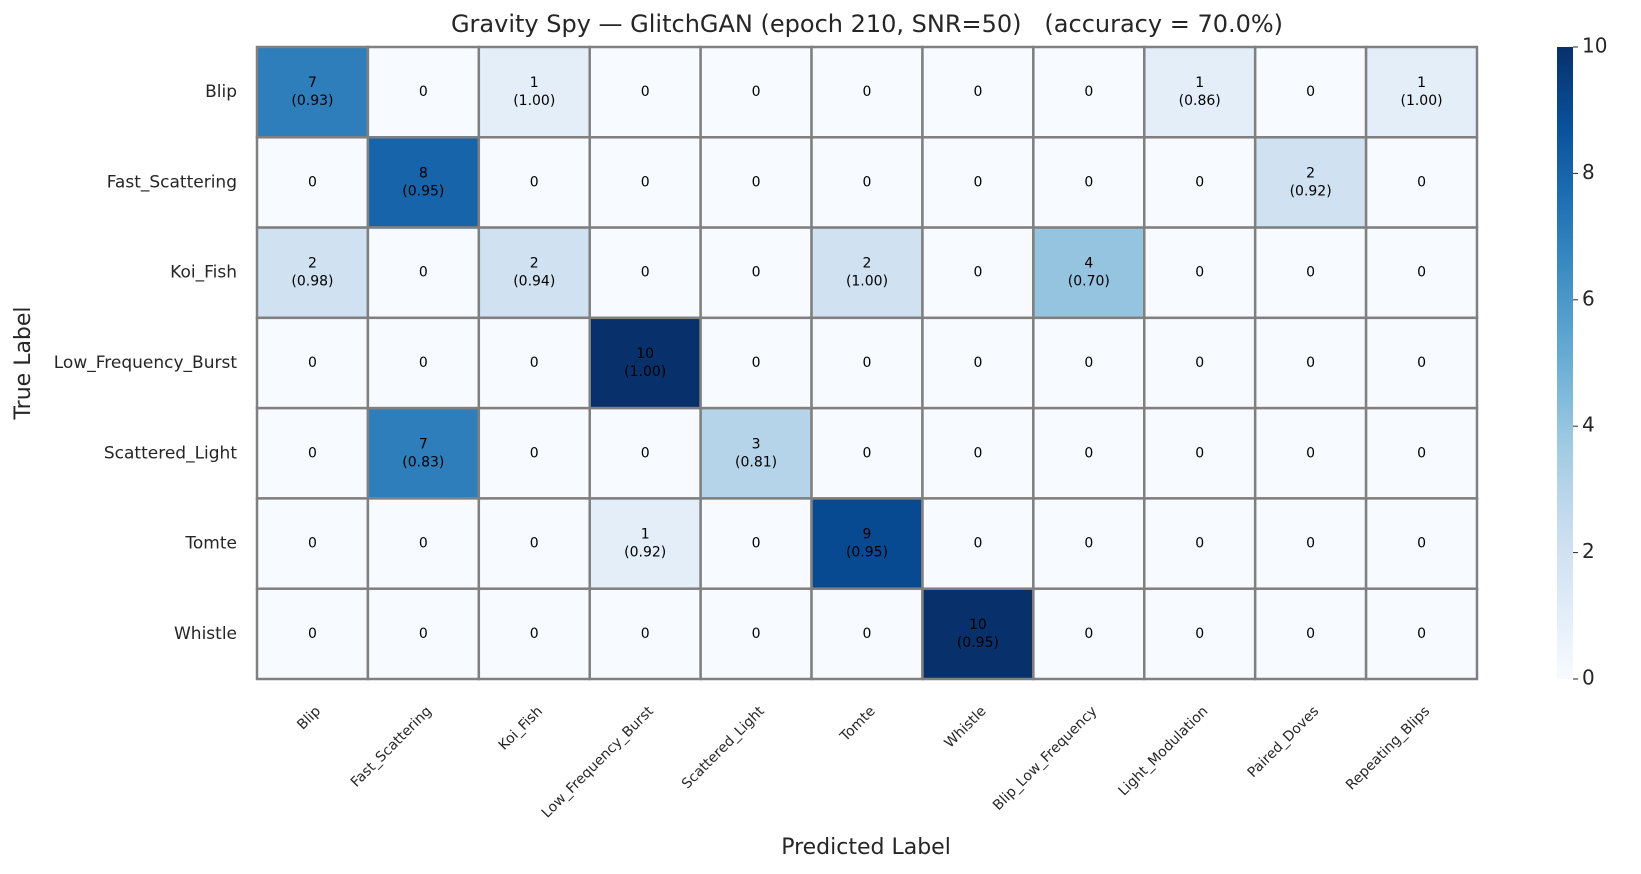  Describe the element at coordinates (1163, 751) in the screenshot. I see `x-tick-label: Light_Modulation` at that location.